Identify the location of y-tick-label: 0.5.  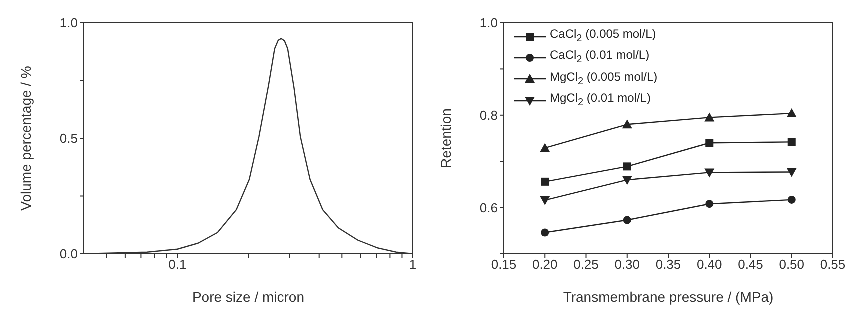
(69, 138).